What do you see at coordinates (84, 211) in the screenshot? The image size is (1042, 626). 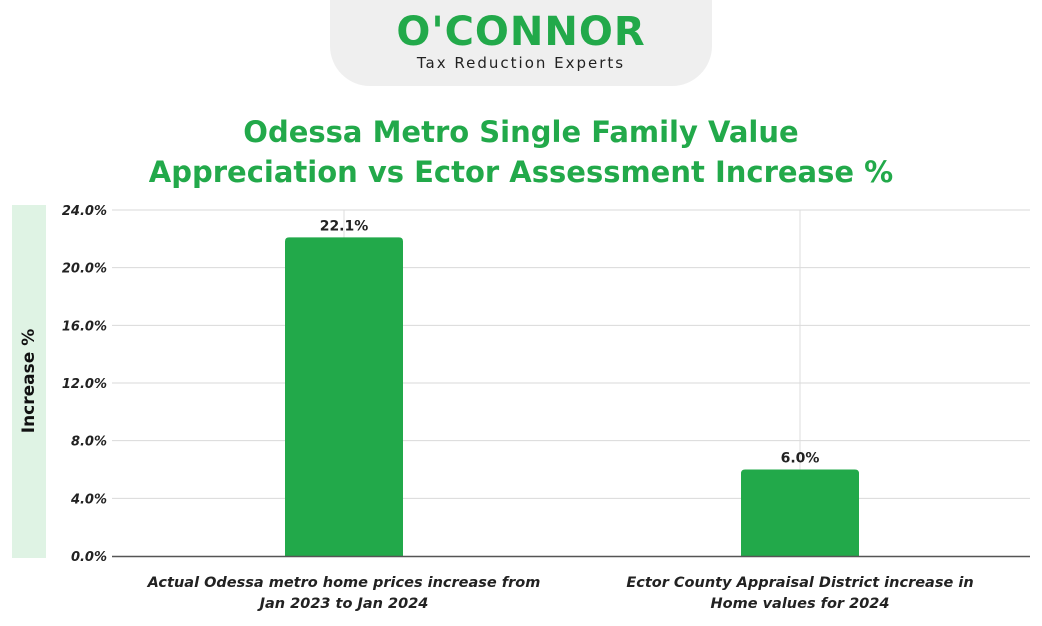 I see `y-tick-label: 24.0%` at bounding box center [84, 211].